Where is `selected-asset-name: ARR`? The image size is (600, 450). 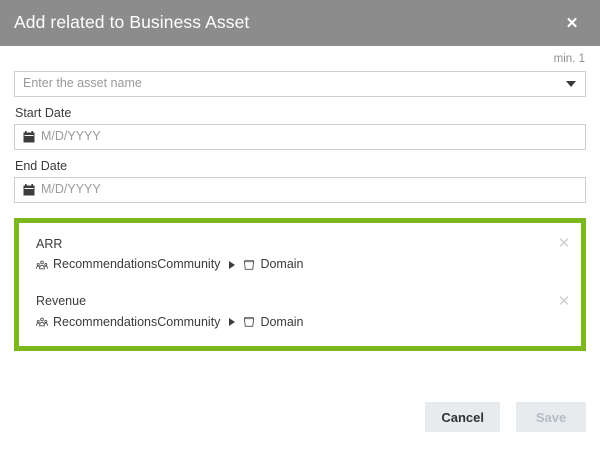
selected-asset-name: ARR is located at coordinates (49, 243).